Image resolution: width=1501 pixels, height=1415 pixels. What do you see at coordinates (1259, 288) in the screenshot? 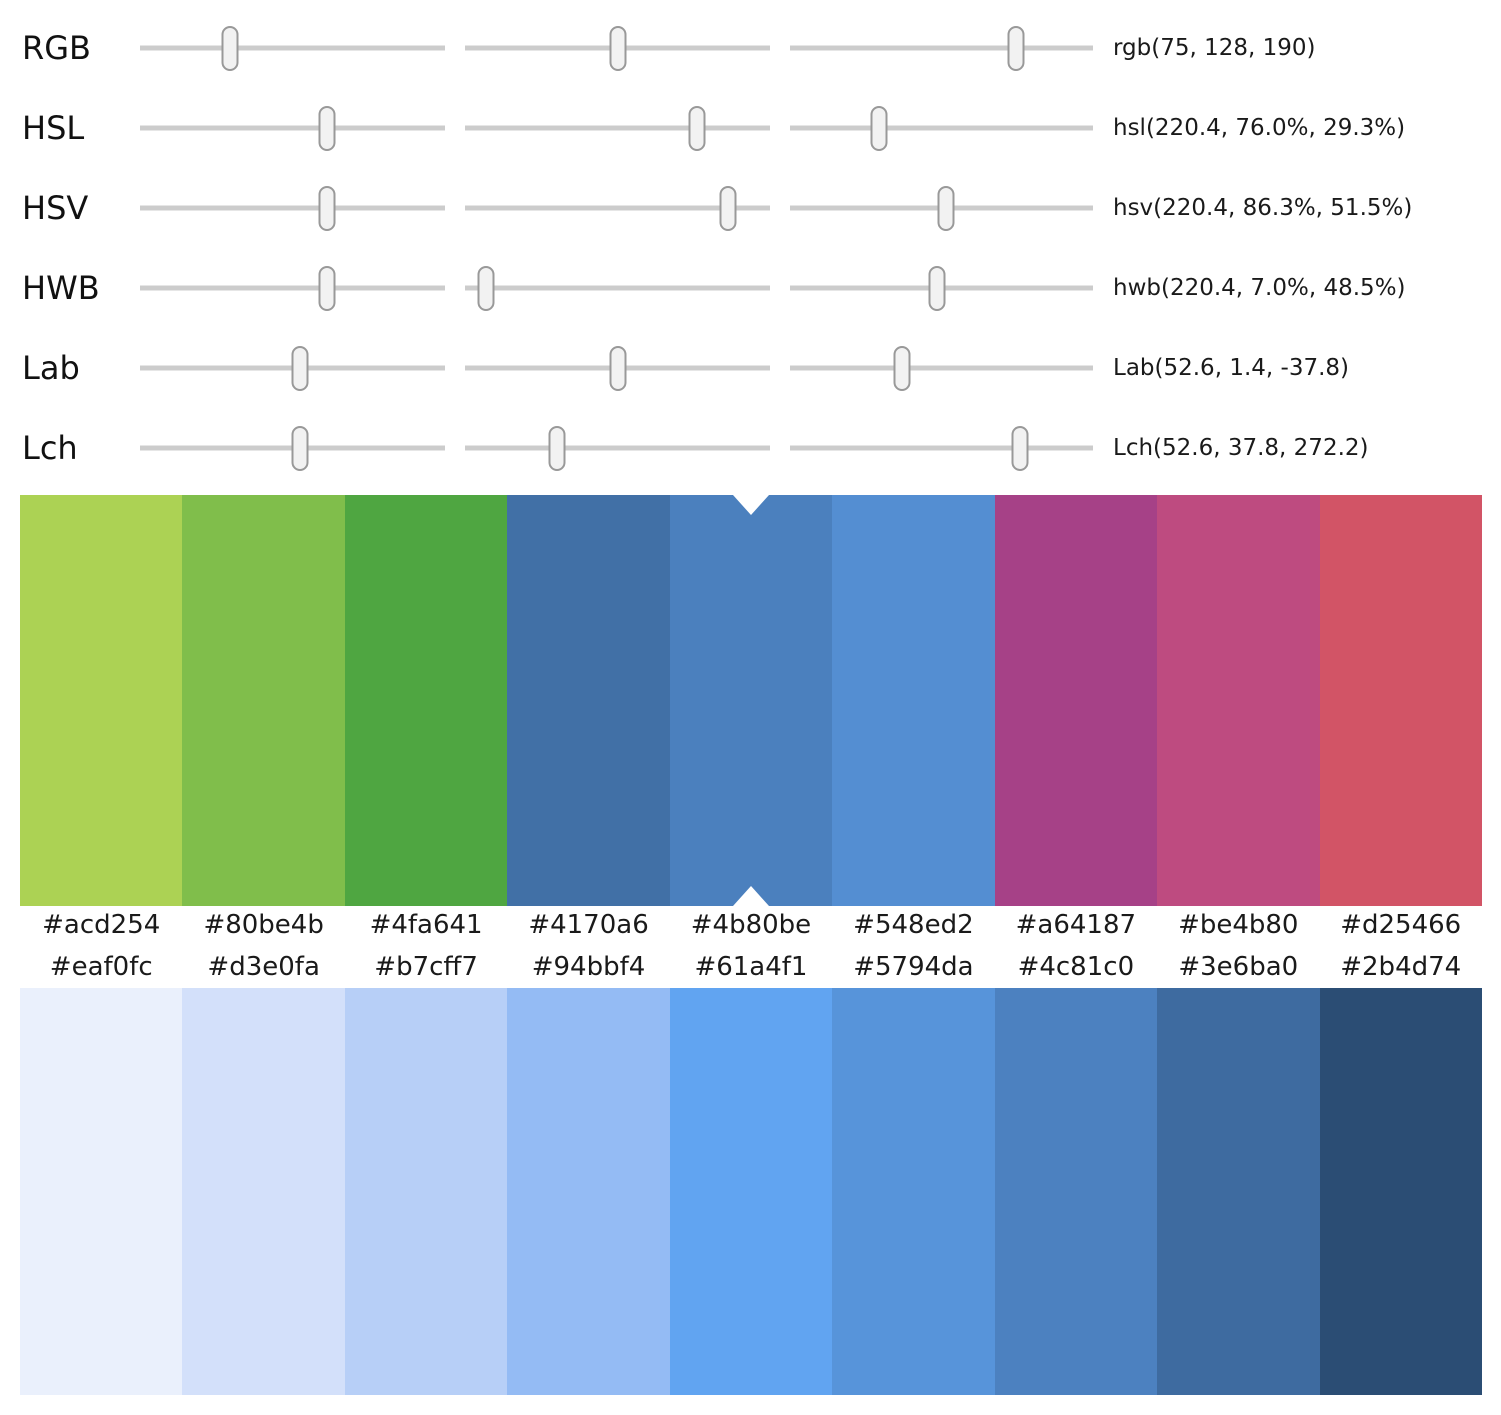
I see `colorspace-value: hwb(220.4, 7.0%, 48.5%)` at bounding box center [1259, 288].